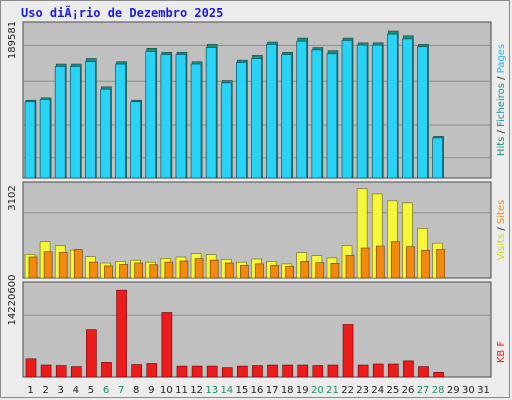 Image resolution: width=512 pixels, height=400 pixels. I want to click on x-tick-day-30: 30, so click(468, 390).